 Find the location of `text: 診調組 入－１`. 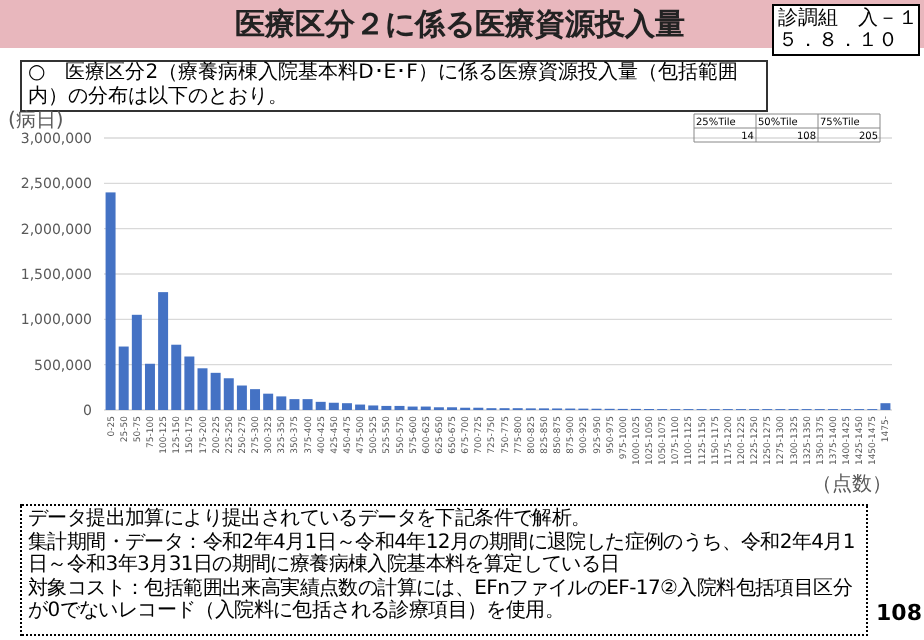

text: 診調組 入－１ is located at coordinates (848, 19).